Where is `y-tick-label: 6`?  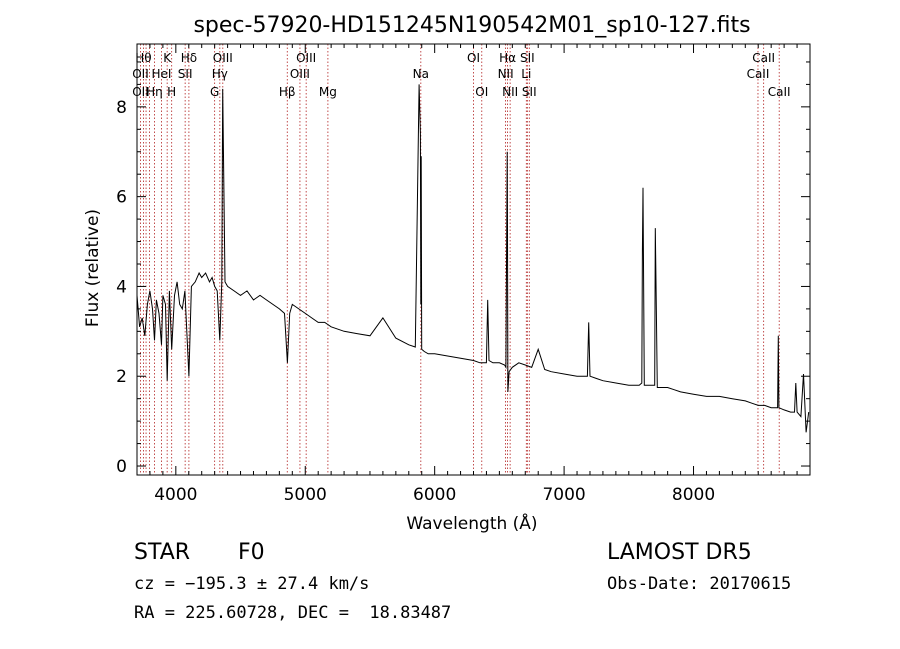 y-tick-label: 6 is located at coordinates (121, 198).